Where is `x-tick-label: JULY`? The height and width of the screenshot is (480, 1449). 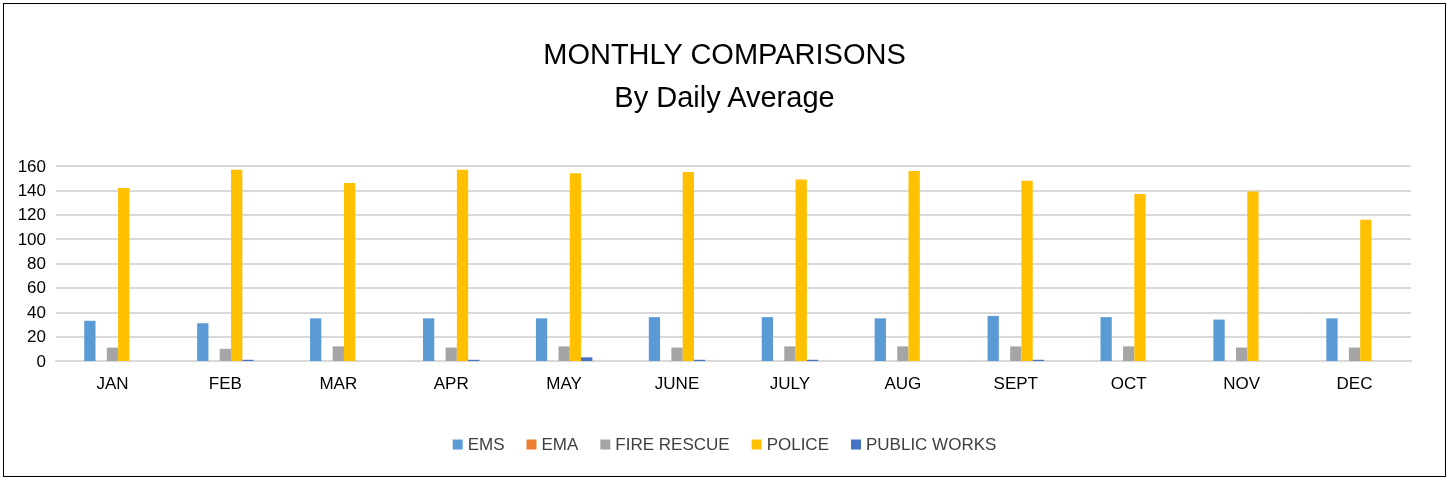 x-tick-label: JULY is located at coordinates (790, 383).